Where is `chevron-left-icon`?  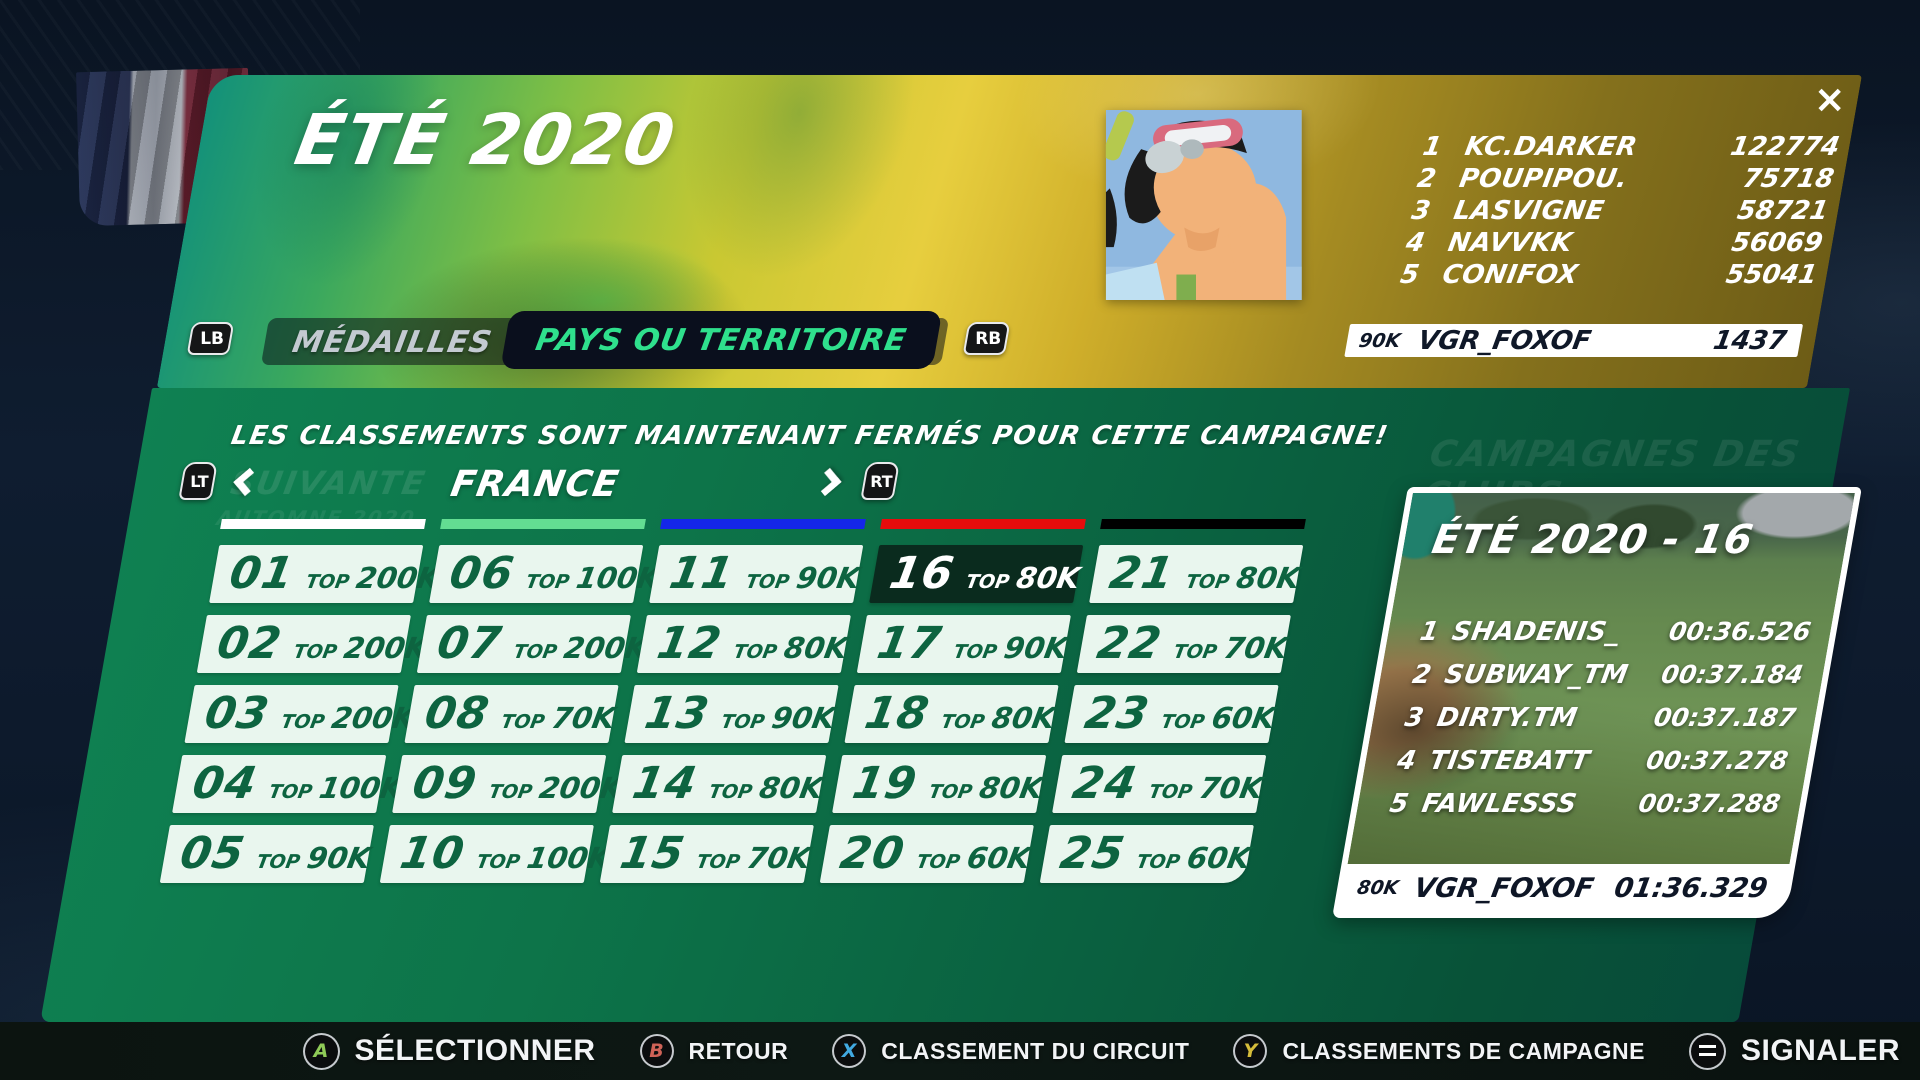
chevron-left-icon is located at coordinates (247, 482).